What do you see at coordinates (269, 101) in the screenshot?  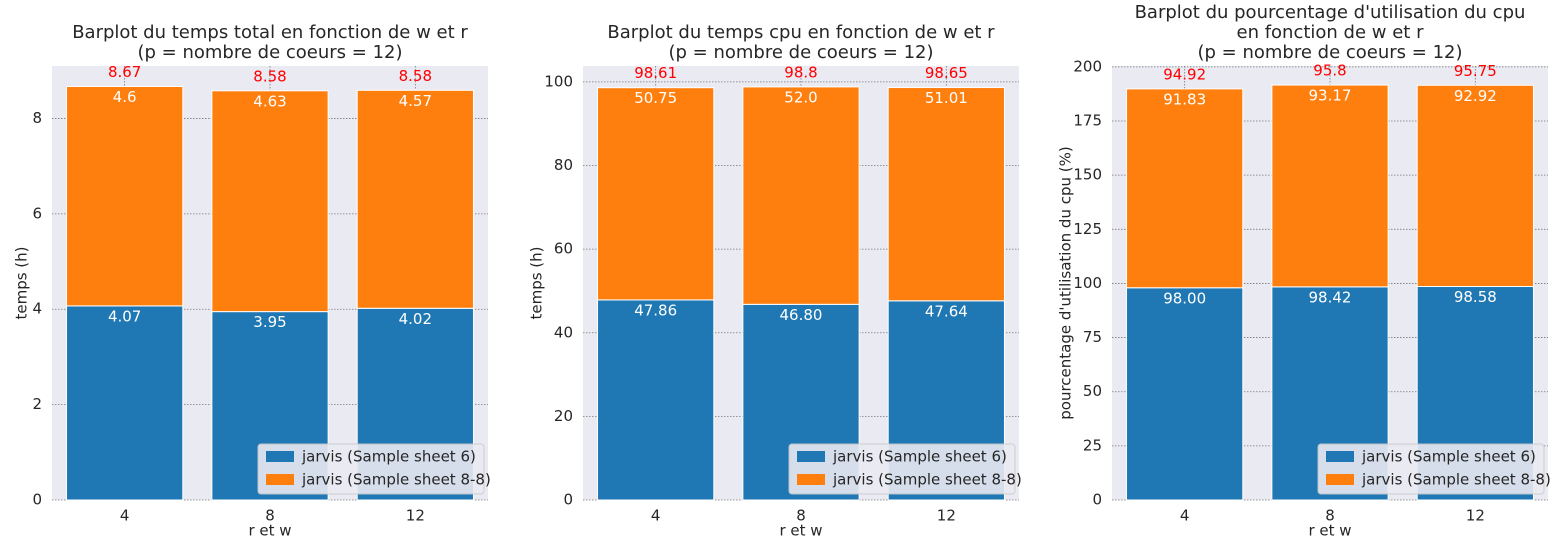 I see `value-label: 4.63` at bounding box center [269, 101].